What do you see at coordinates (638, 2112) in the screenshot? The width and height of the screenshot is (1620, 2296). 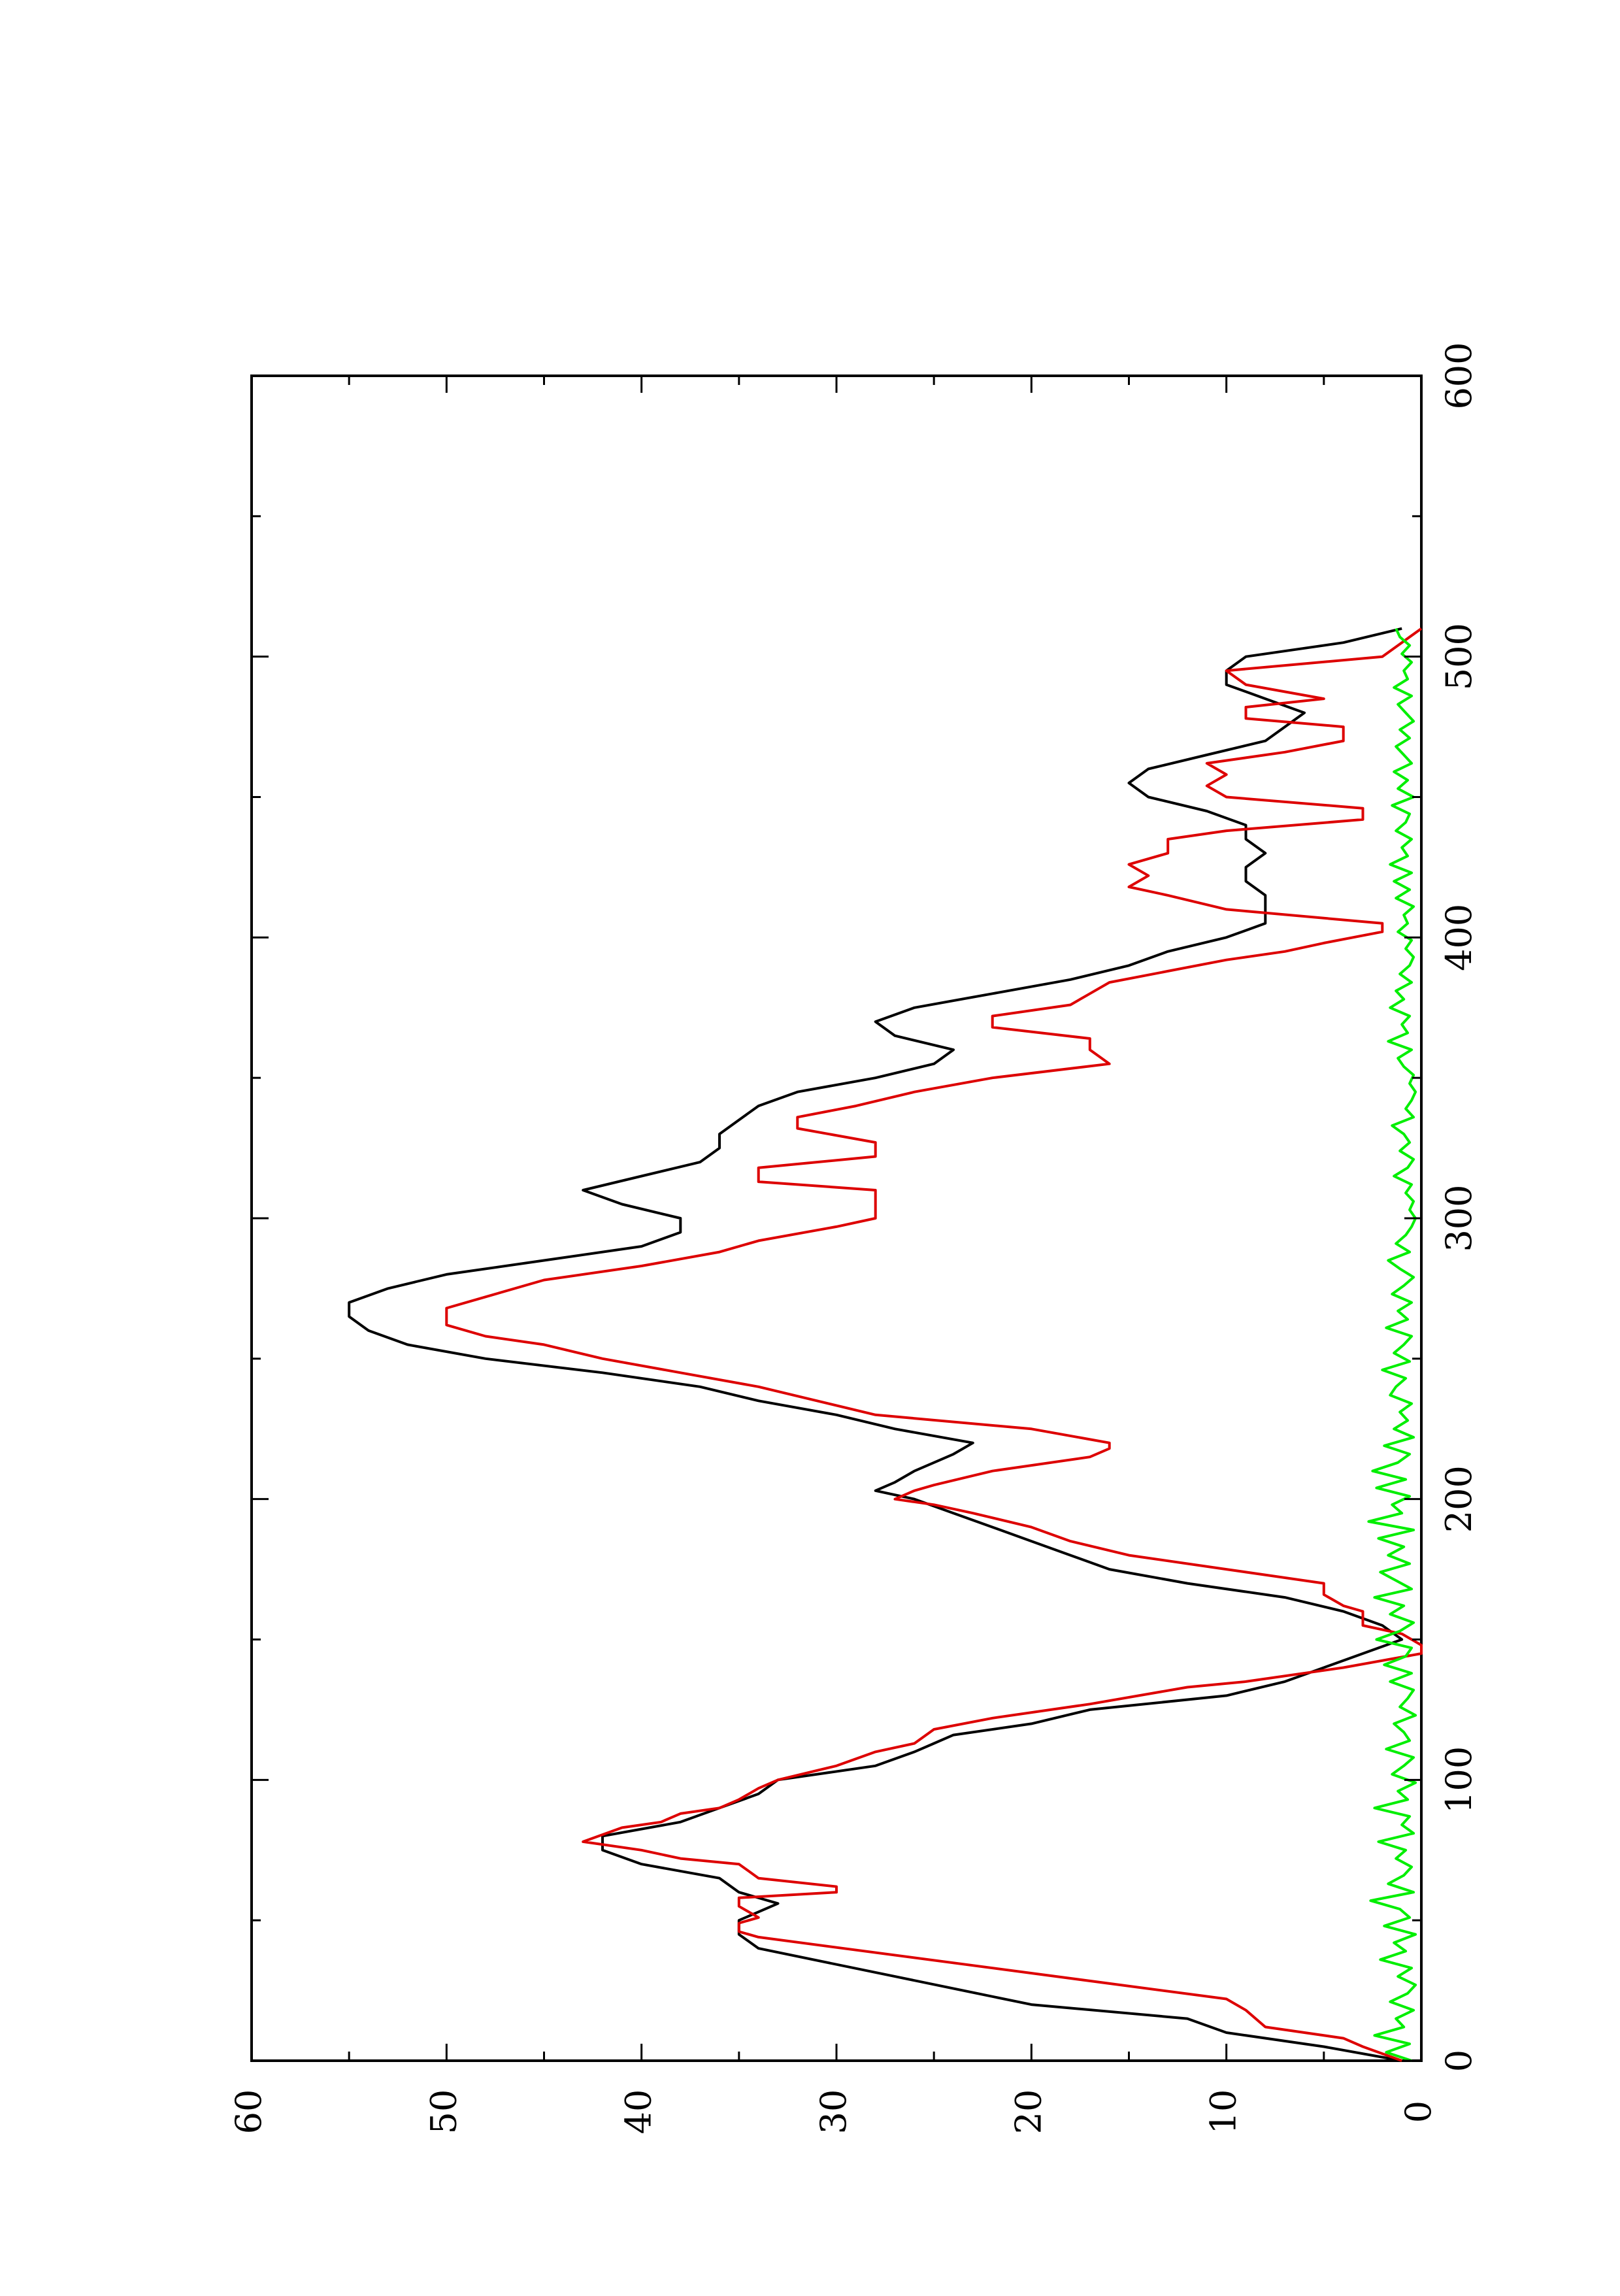 I see `y-tick-label: 40` at bounding box center [638, 2112].